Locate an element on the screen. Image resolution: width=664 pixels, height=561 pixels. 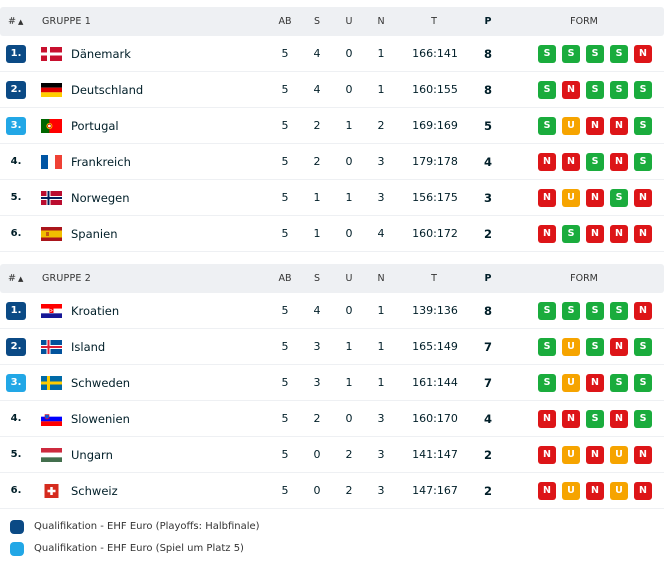
team-name: Dänemark is located at coordinates (101, 54).